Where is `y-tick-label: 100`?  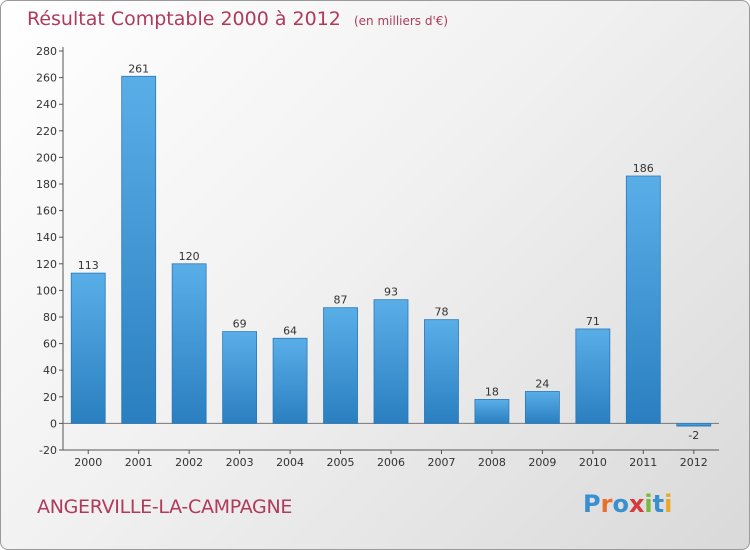 y-tick-label: 100 is located at coordinates (46, 290).